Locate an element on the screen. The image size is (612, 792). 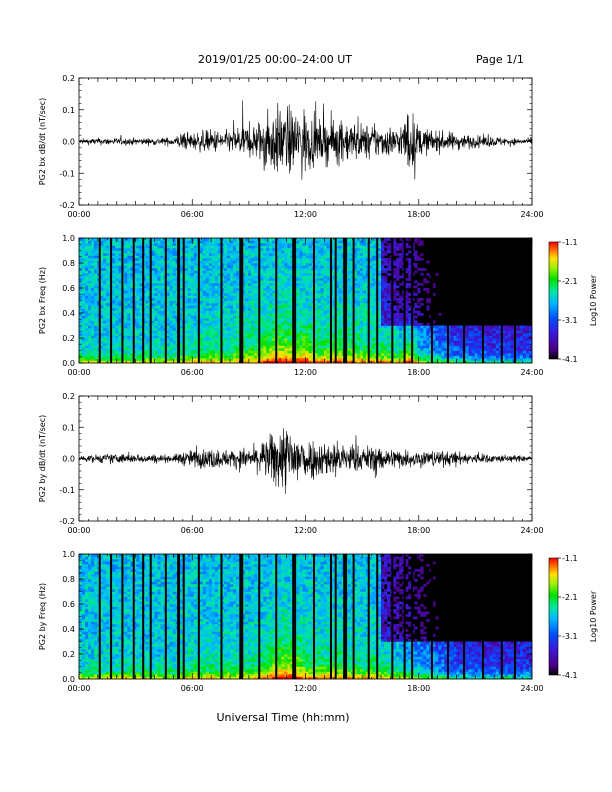
page-title: 2019/01/25 00:00–24:00 UT is located at coordinates (275, 59).